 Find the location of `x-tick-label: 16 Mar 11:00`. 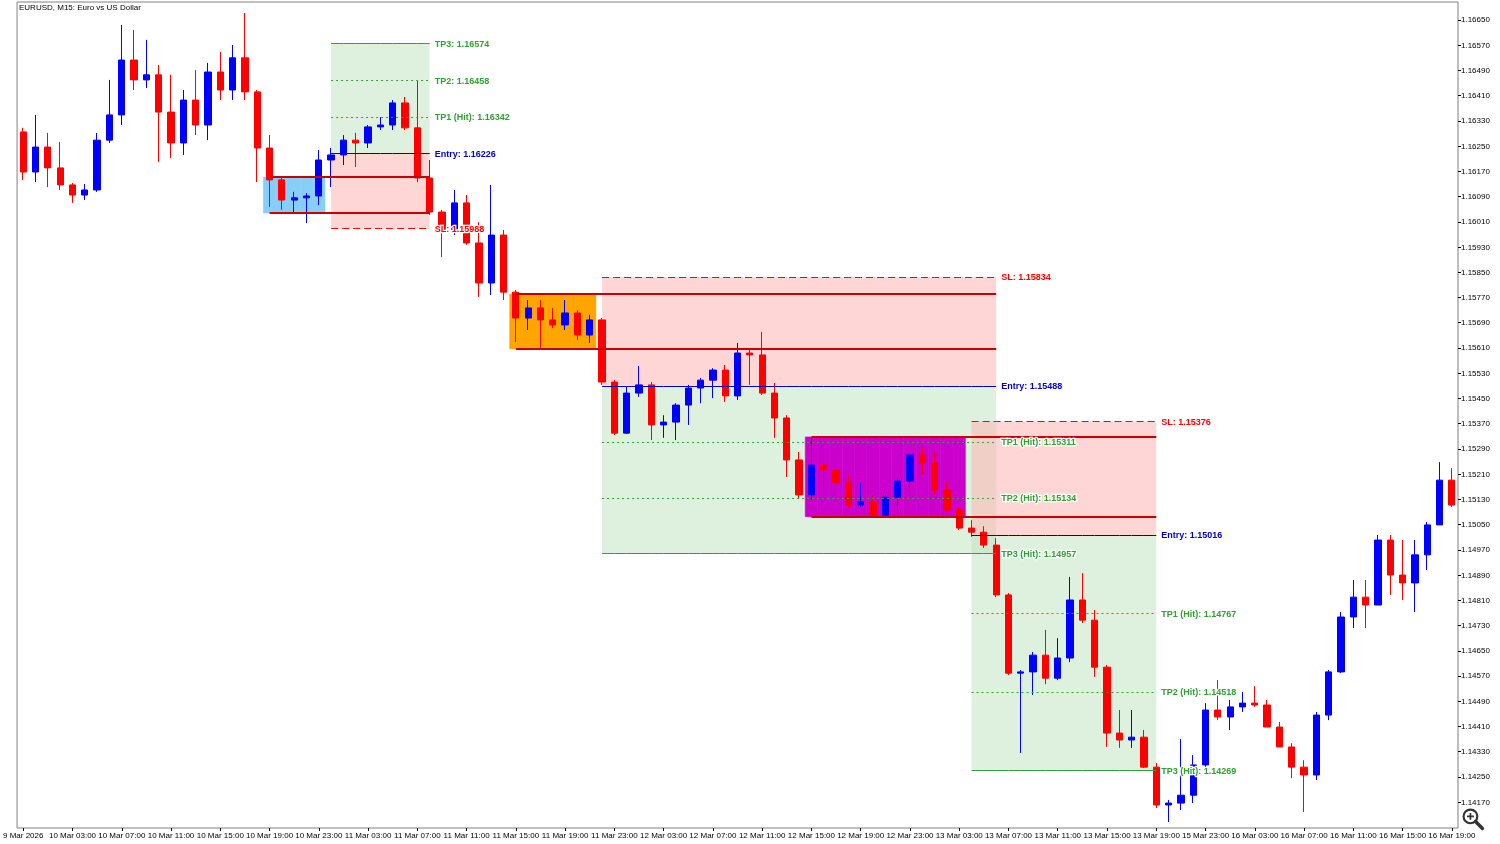

x-tick-label: 16 Mar 11:00 is located at coordinates (1354, 835).